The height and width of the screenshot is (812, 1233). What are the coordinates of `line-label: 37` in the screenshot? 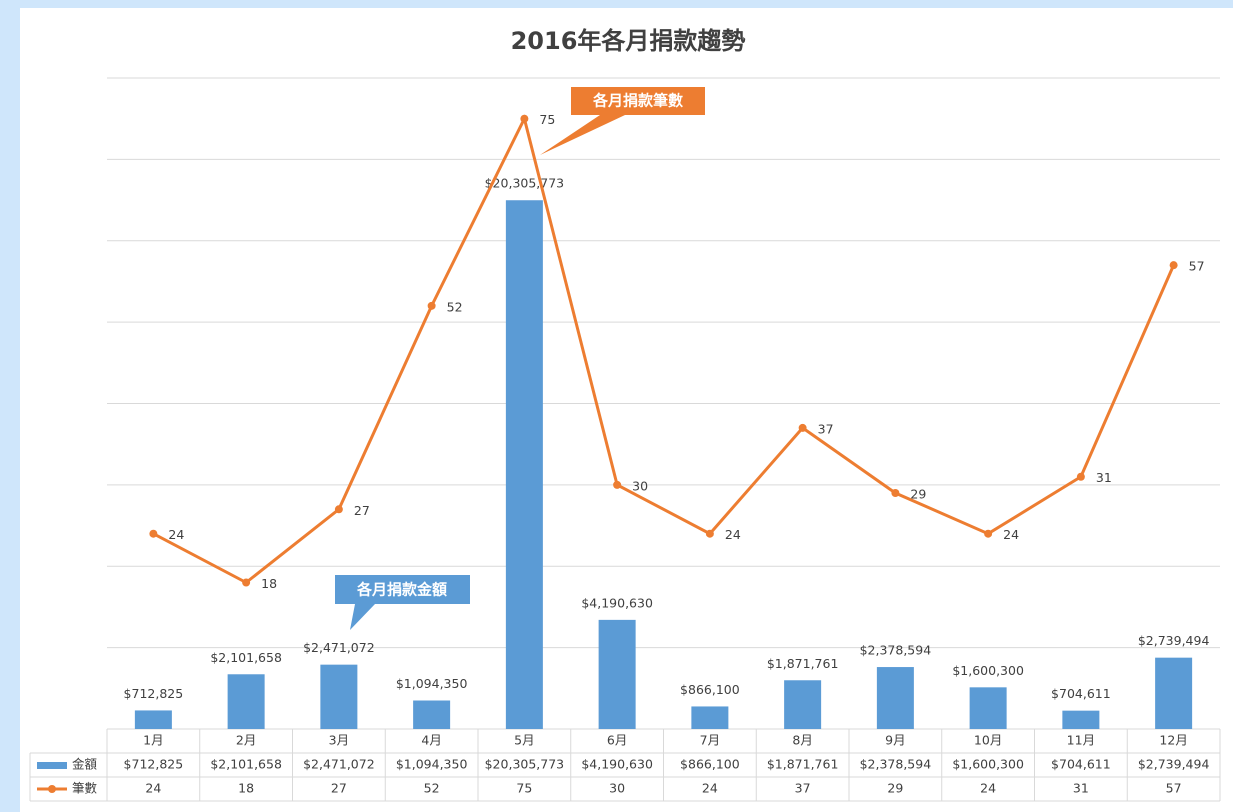 It's located at (826, 428).